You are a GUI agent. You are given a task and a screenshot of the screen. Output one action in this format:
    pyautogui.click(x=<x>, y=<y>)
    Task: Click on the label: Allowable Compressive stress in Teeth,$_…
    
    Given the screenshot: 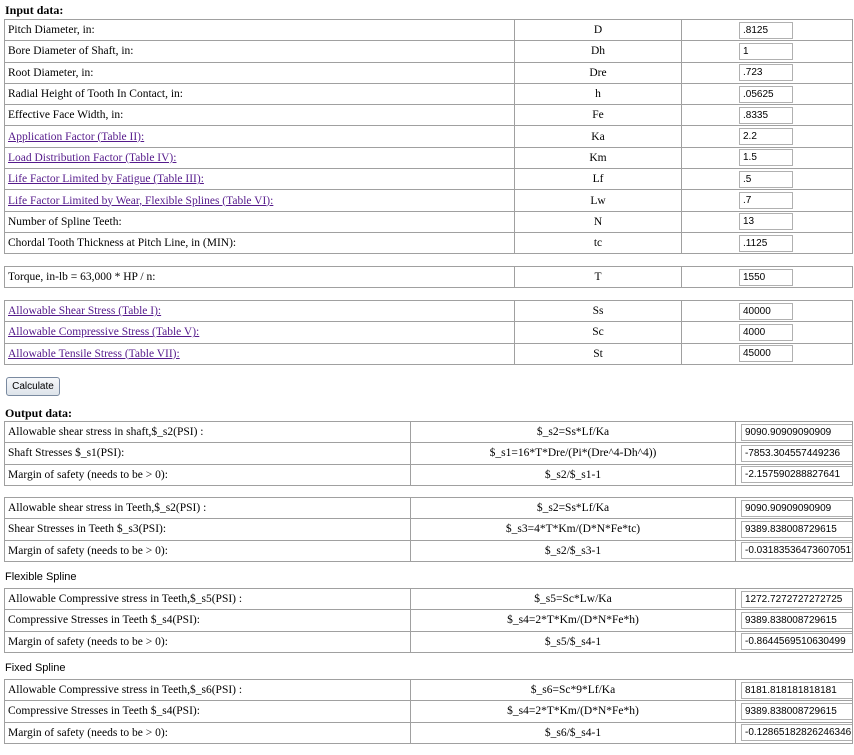 What is the action you would take?
    pyautogui.click(x=125, y=690)
    